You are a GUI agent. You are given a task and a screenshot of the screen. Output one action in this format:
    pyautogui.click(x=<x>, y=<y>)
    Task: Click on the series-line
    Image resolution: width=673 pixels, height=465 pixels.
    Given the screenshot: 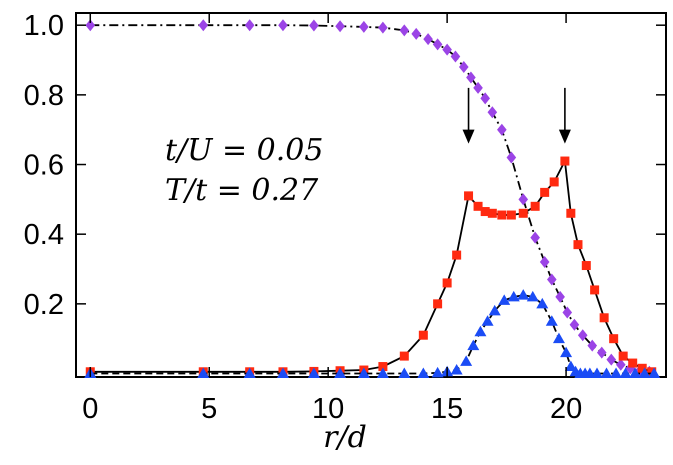 What is the action you would take?
    pyautogui.click(x=372, y=334)
    